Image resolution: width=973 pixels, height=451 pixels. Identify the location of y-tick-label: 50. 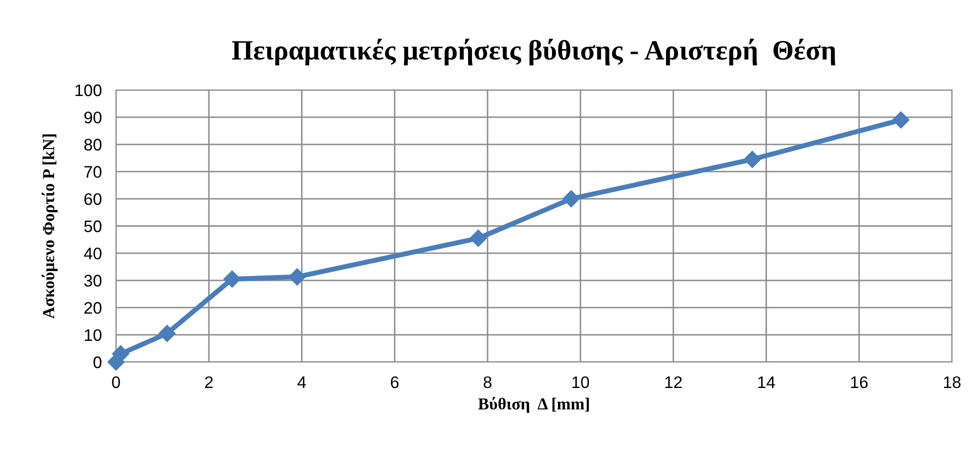
(93, 226).